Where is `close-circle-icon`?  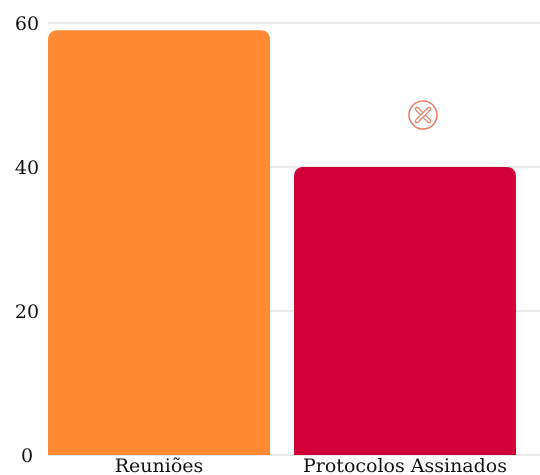 close-circle-icon is located at coordinates (423, 115).